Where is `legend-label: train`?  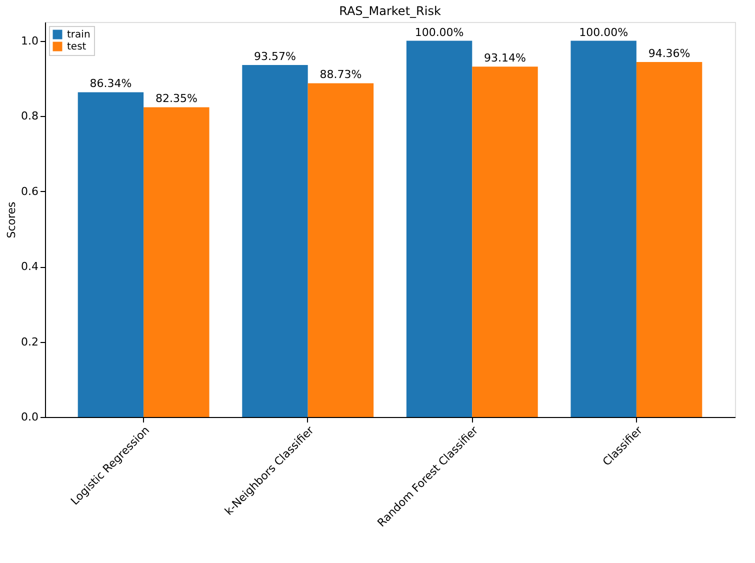
legend-label: train is located at coordinates (78, 35).